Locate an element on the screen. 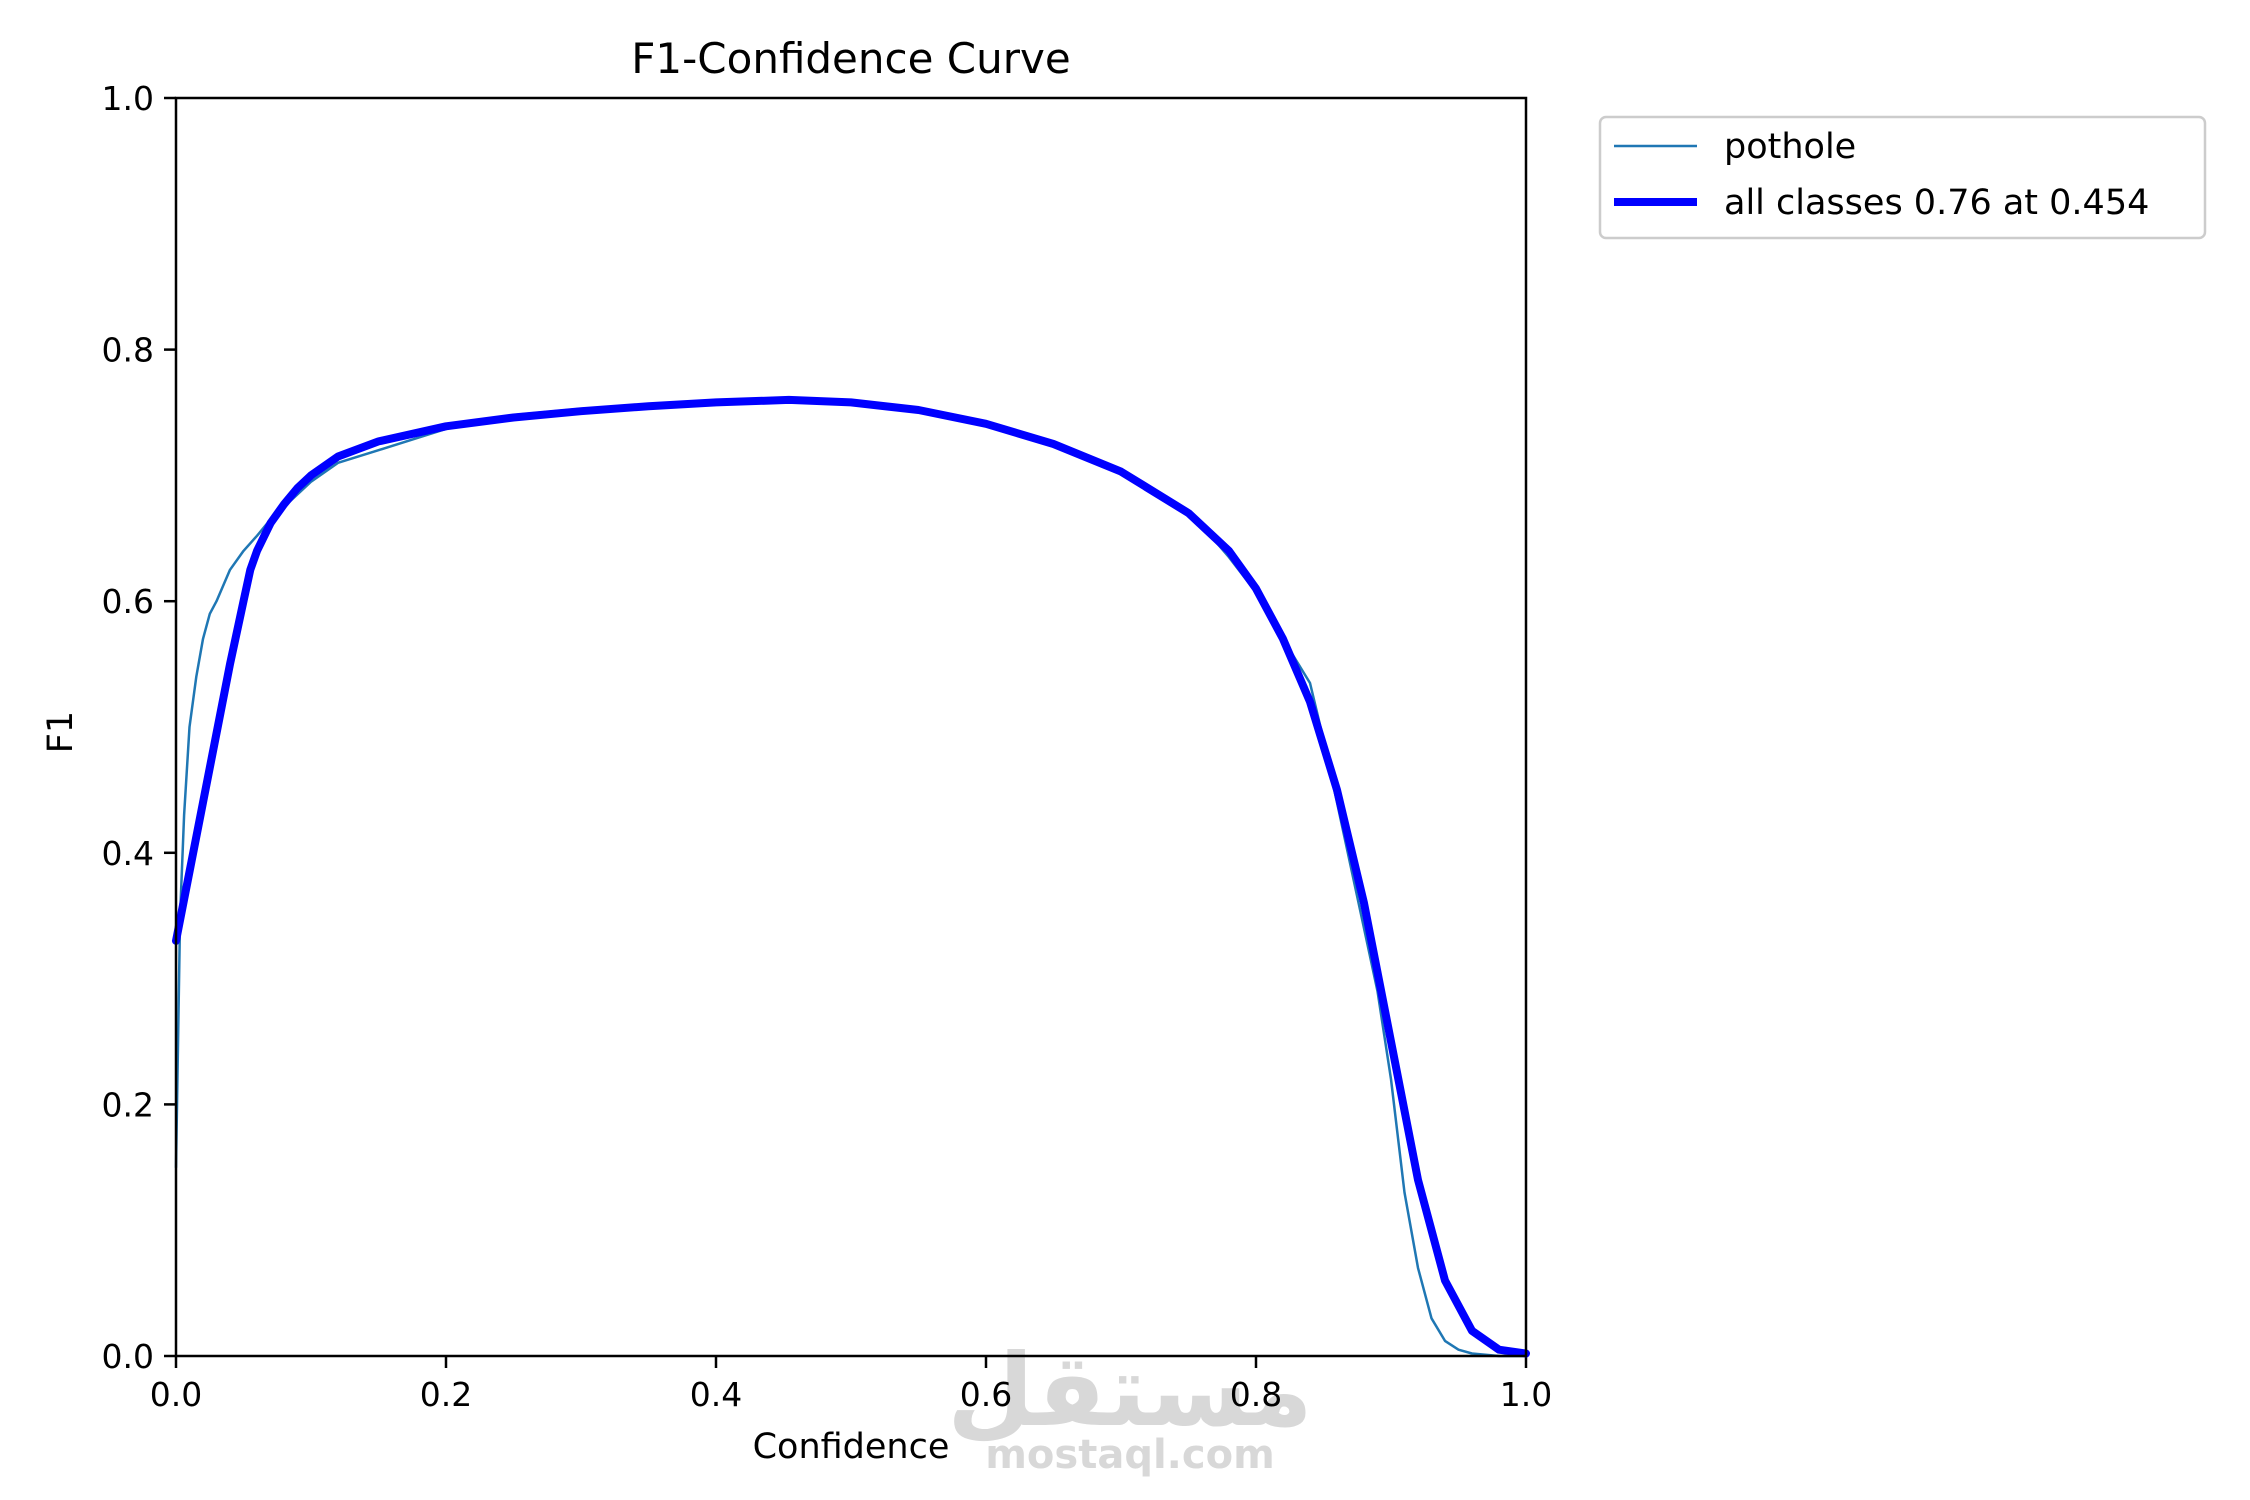  x-tick-label: 0.0 is located at coordinates (176, 1394).